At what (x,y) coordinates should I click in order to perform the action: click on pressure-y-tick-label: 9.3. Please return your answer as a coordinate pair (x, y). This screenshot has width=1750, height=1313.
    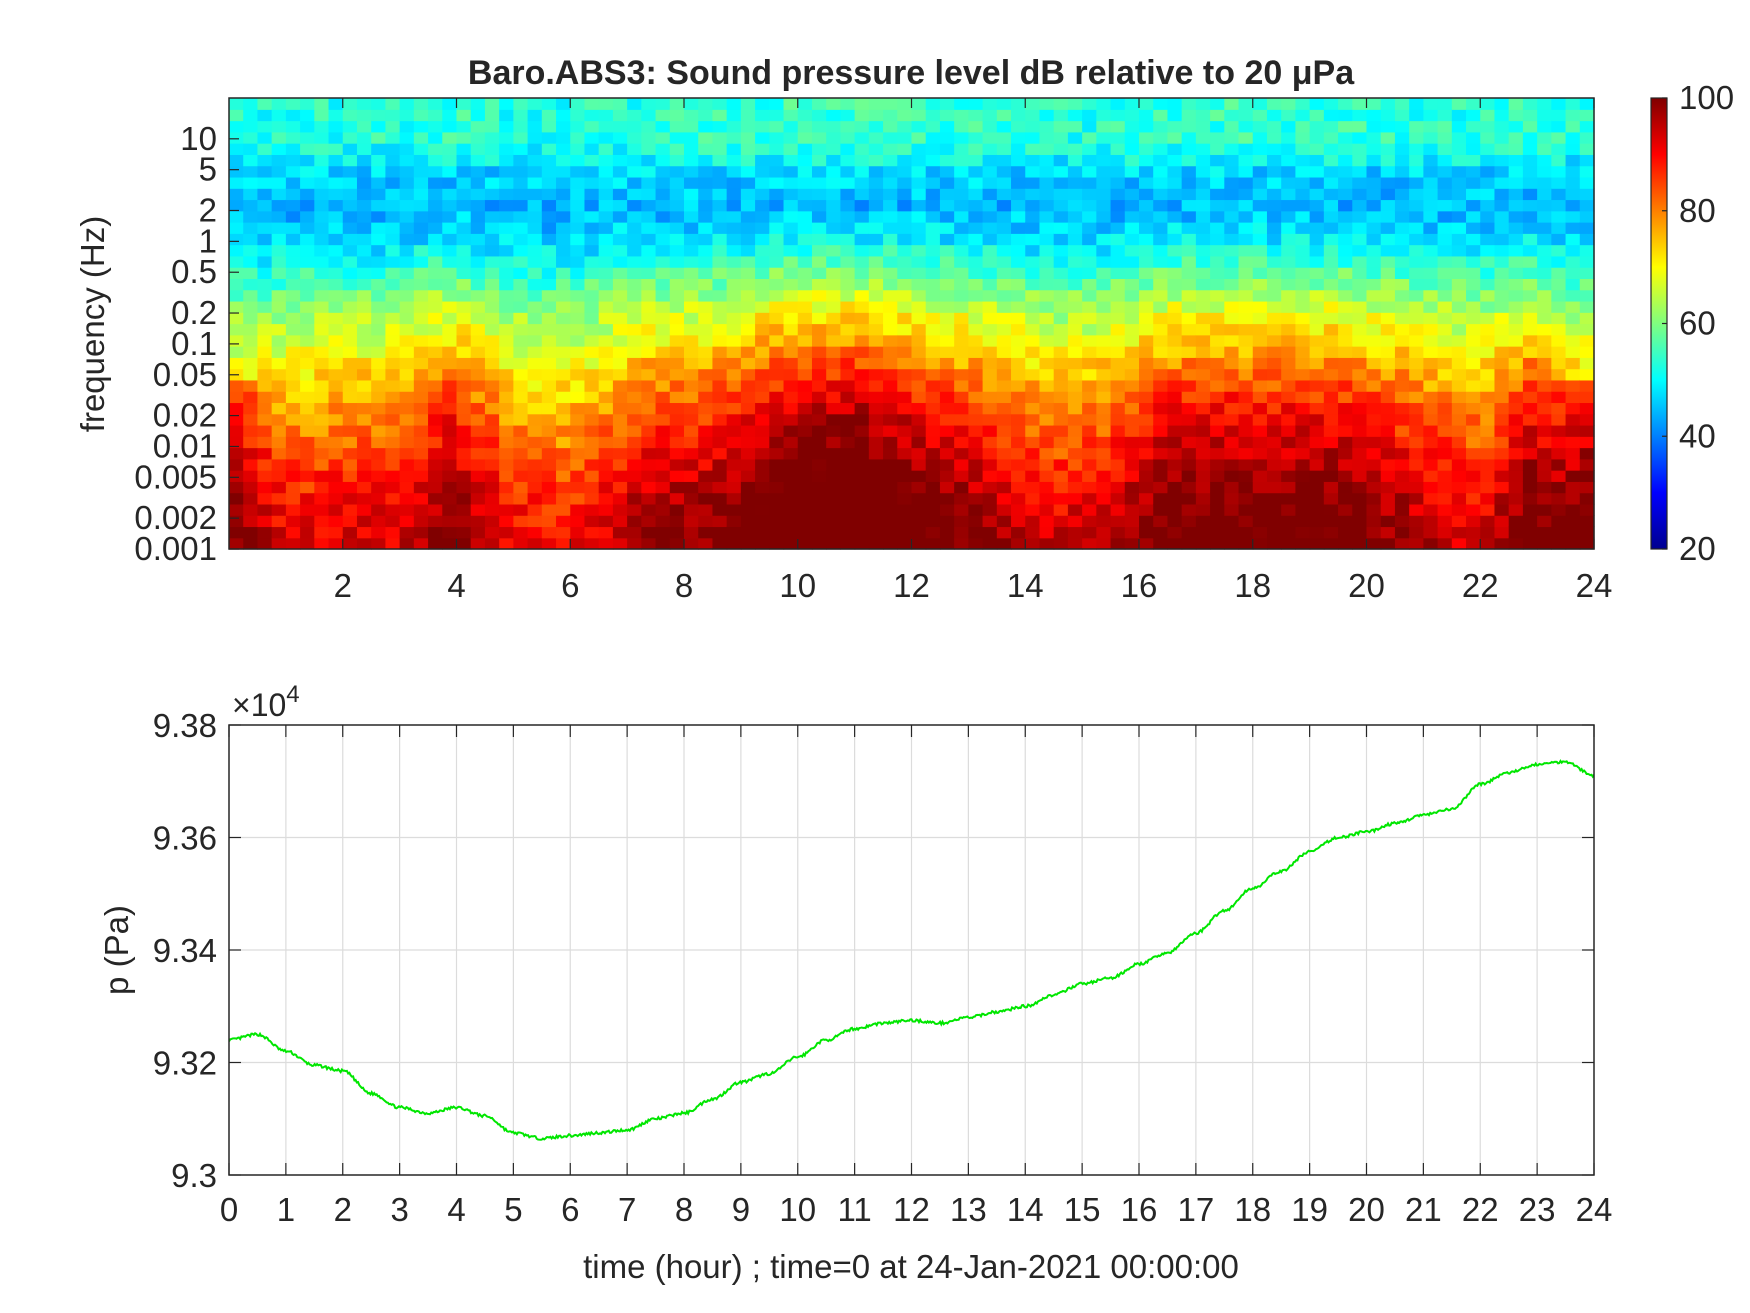
    Looking at the image, I should click on (194, 1175).